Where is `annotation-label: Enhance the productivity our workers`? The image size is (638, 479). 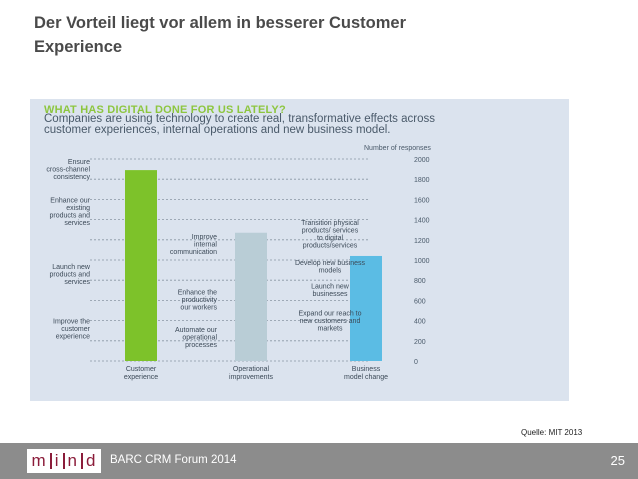
annotation-label: Enhance the productivity our workers is located at coordinates (198, 300).